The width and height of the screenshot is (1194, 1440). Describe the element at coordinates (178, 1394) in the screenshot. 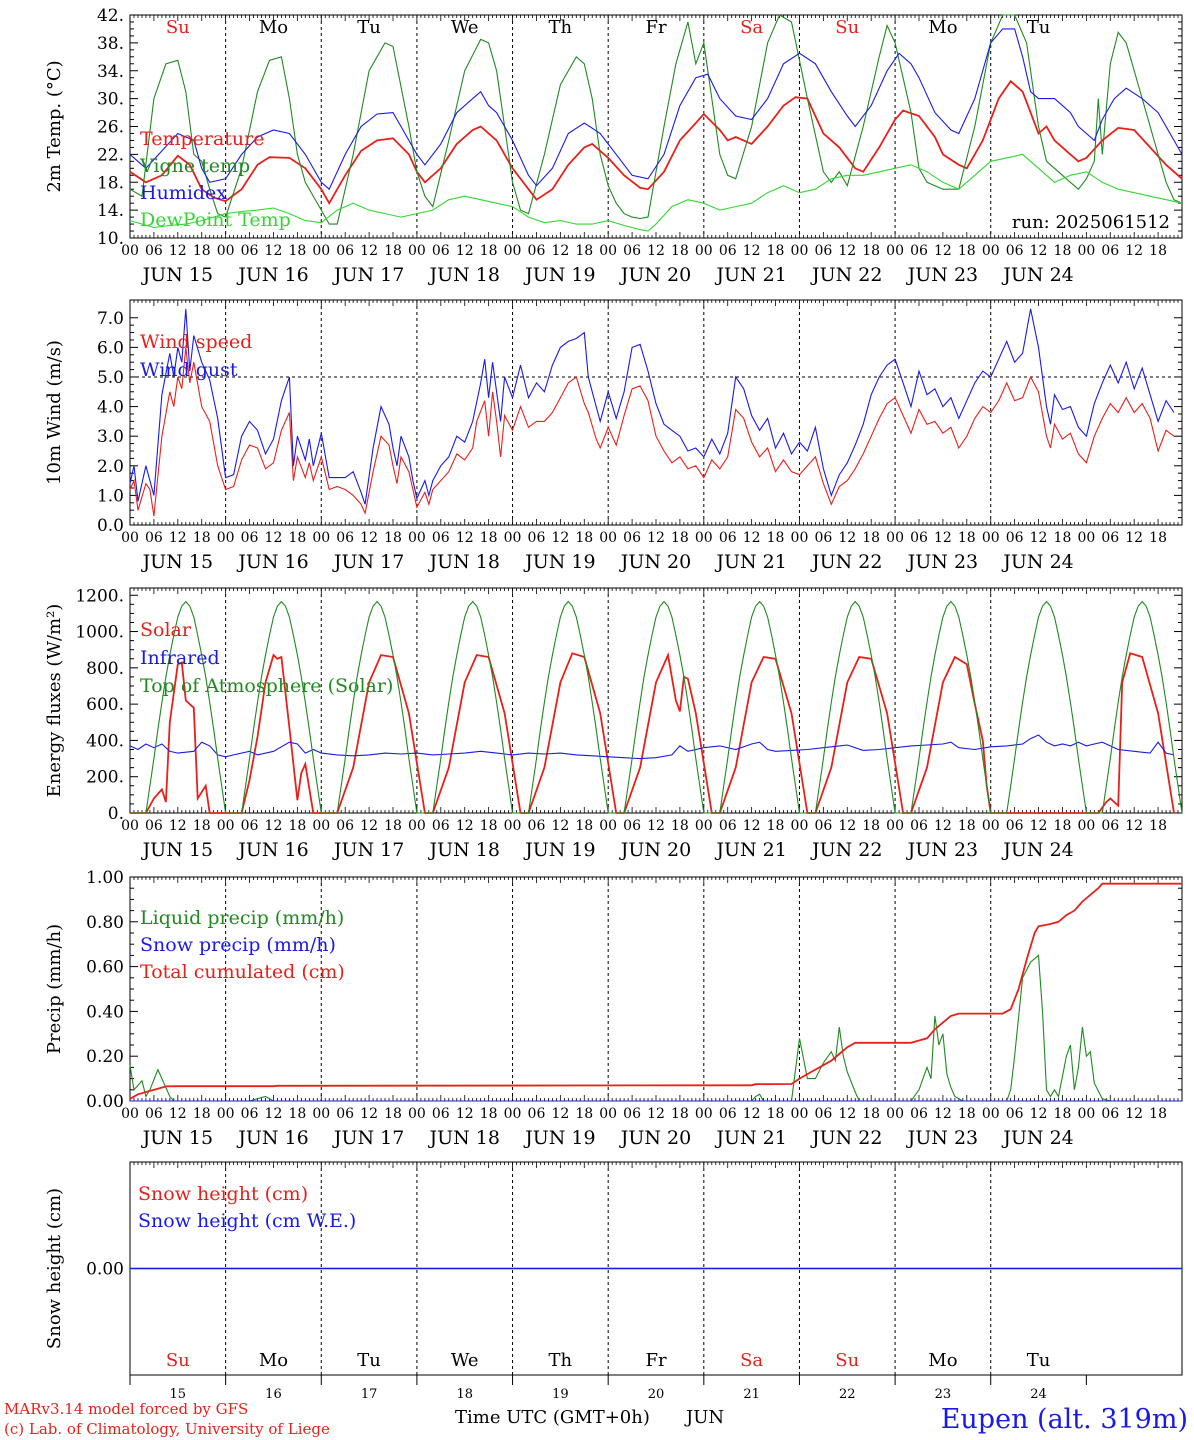

I see `day-number: 15` at that location.